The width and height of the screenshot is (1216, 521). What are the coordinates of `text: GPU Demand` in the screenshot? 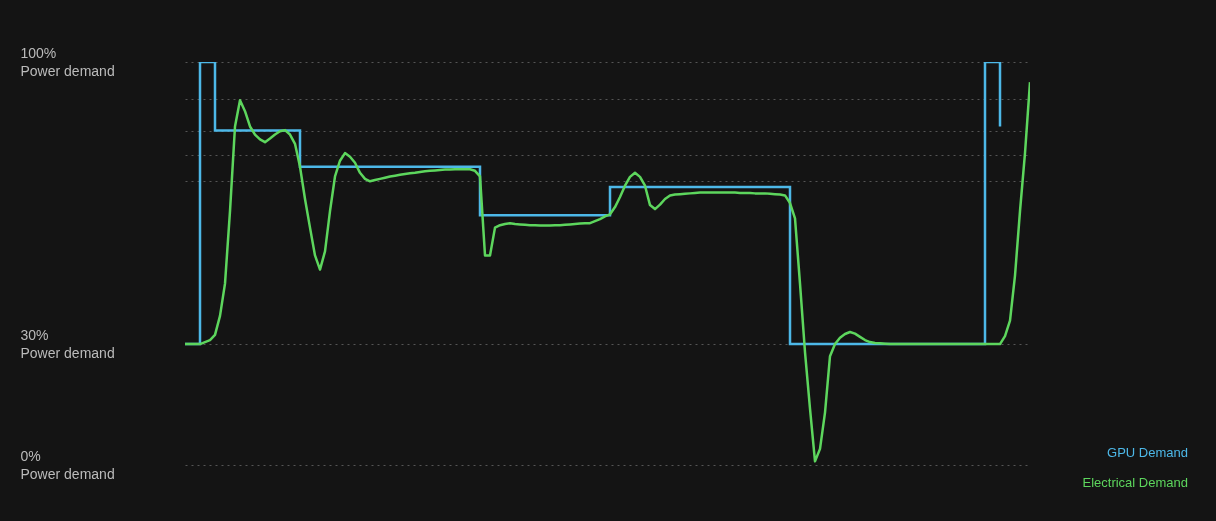 It's located at (1147, 452).